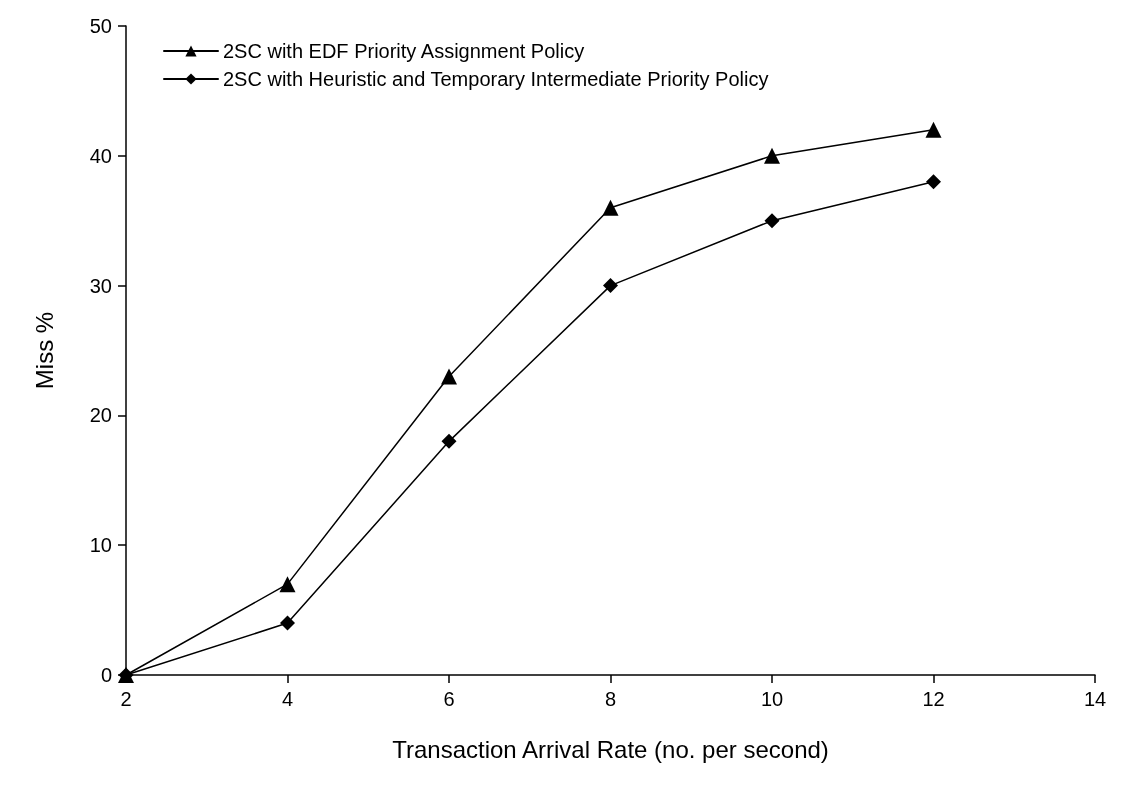  I want to click on y-tick-label: 50, so click(100, 26).